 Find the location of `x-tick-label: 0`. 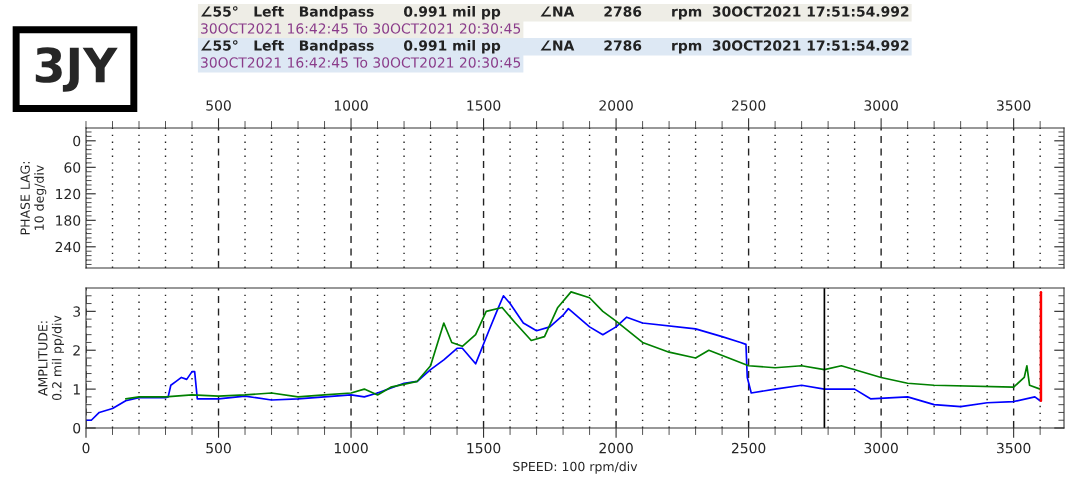

x-tick-label: 0 is located at coordinates (86, 448).